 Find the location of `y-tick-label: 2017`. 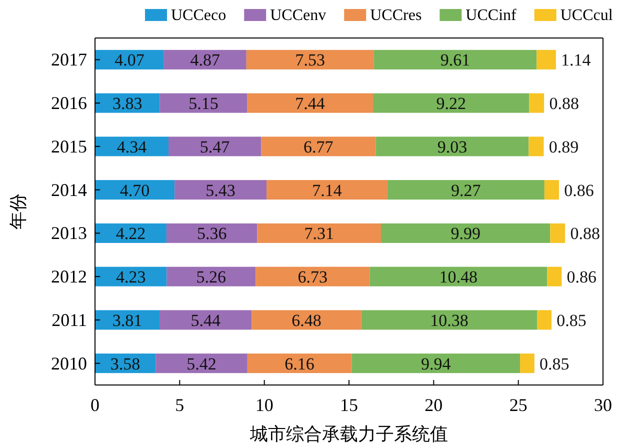

y-tick-label: 2017 is located at coordinates (69, 60).